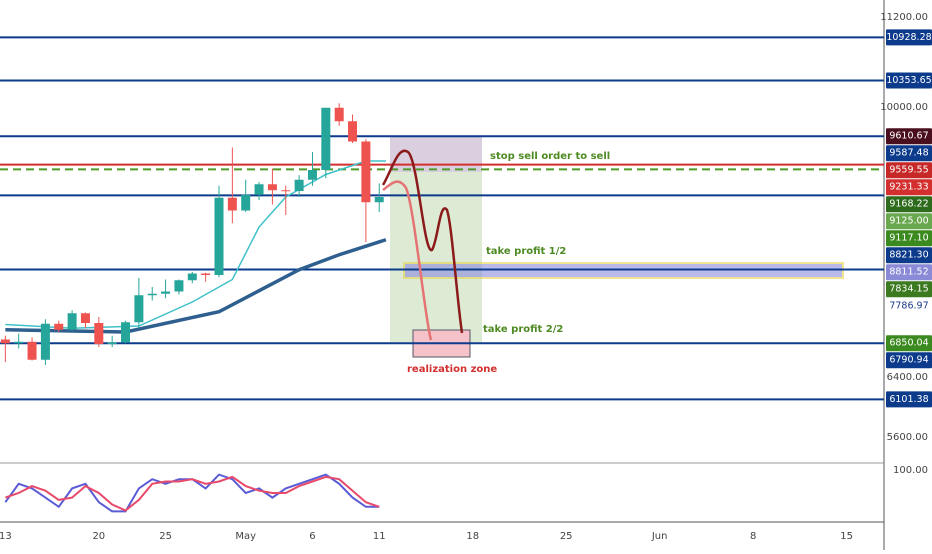 Image resolution: width=932 pixels, height=554 pixels. I want to click on price-label: 10353.65, so click(908, 80).